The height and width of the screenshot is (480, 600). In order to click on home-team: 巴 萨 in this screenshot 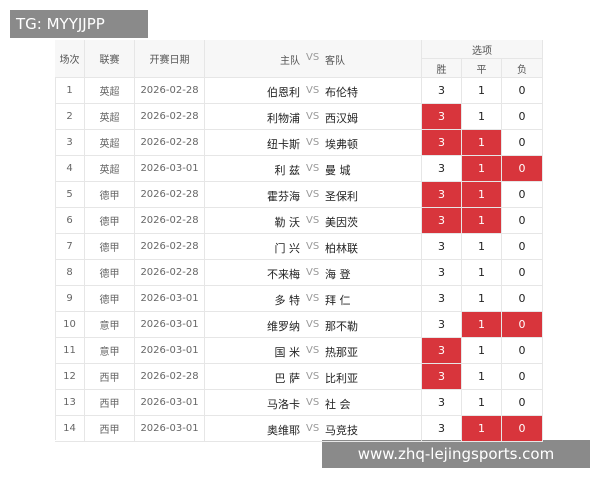, I will do `click(287, 378)`.